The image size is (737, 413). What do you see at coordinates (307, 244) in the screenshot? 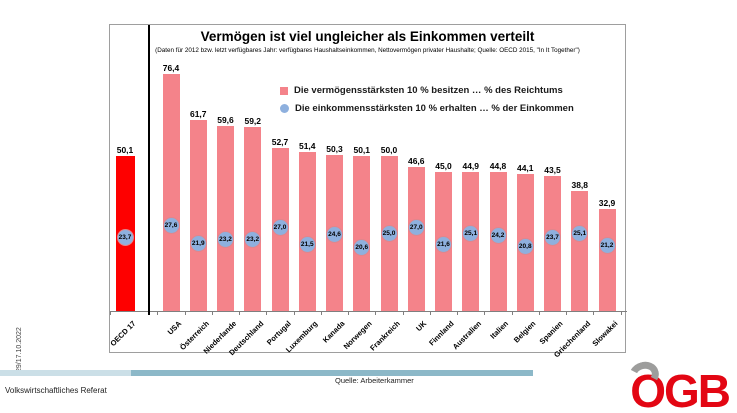
I see `income-value-circle: 21,5` at bounding box center [307, 244].